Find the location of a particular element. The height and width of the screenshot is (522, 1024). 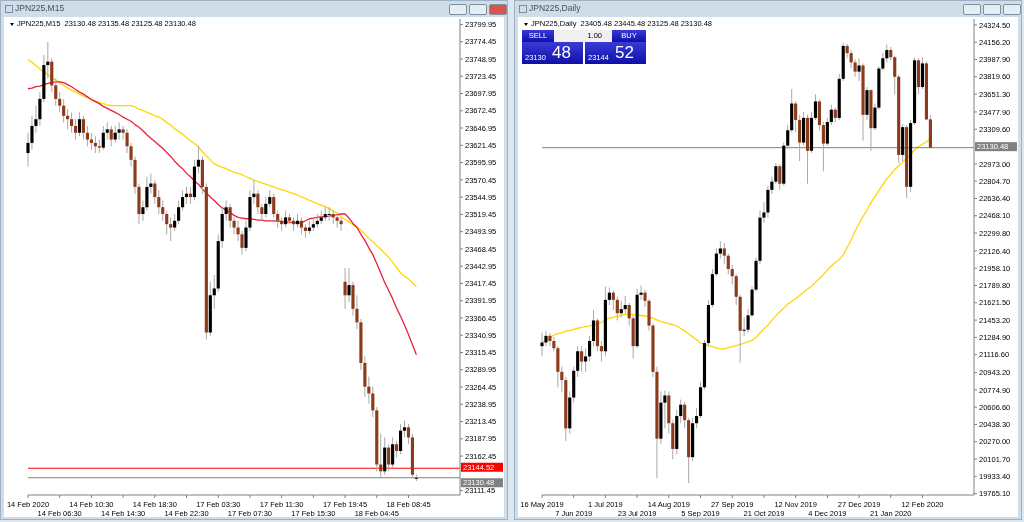

chart-title: JPN225,M15 is located at coordinates (40, 8).